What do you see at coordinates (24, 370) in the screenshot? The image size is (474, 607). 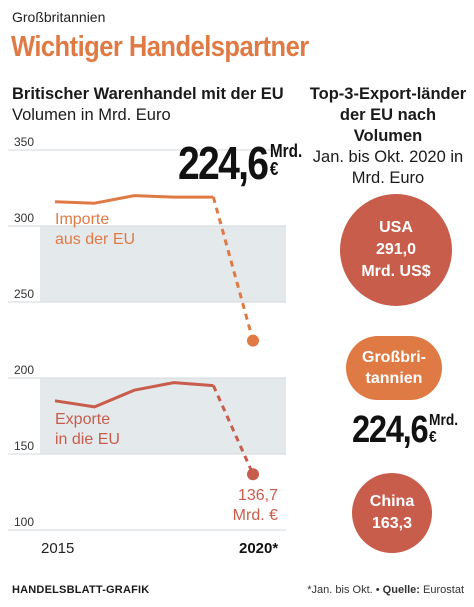 I see `y-tick-label: 200` at bounding box center [24, 370].